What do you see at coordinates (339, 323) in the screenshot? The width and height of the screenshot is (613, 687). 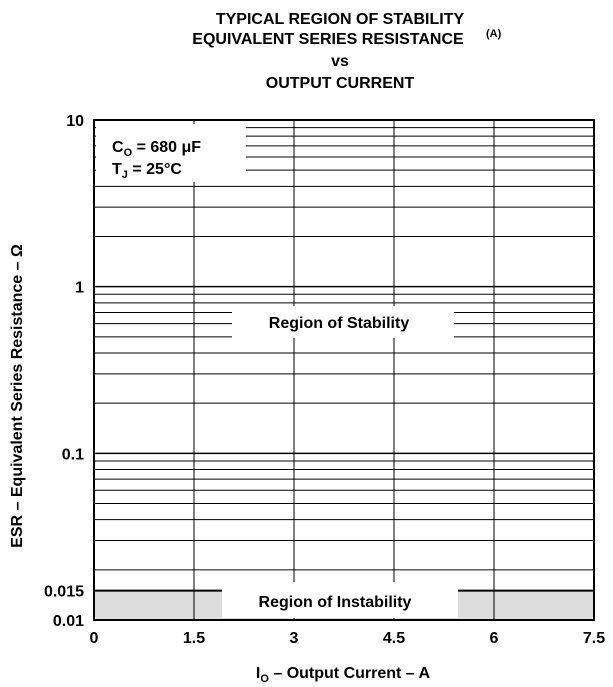 I see `region-of-stability-label: Region of Stability` at bounding box center [339, 323].